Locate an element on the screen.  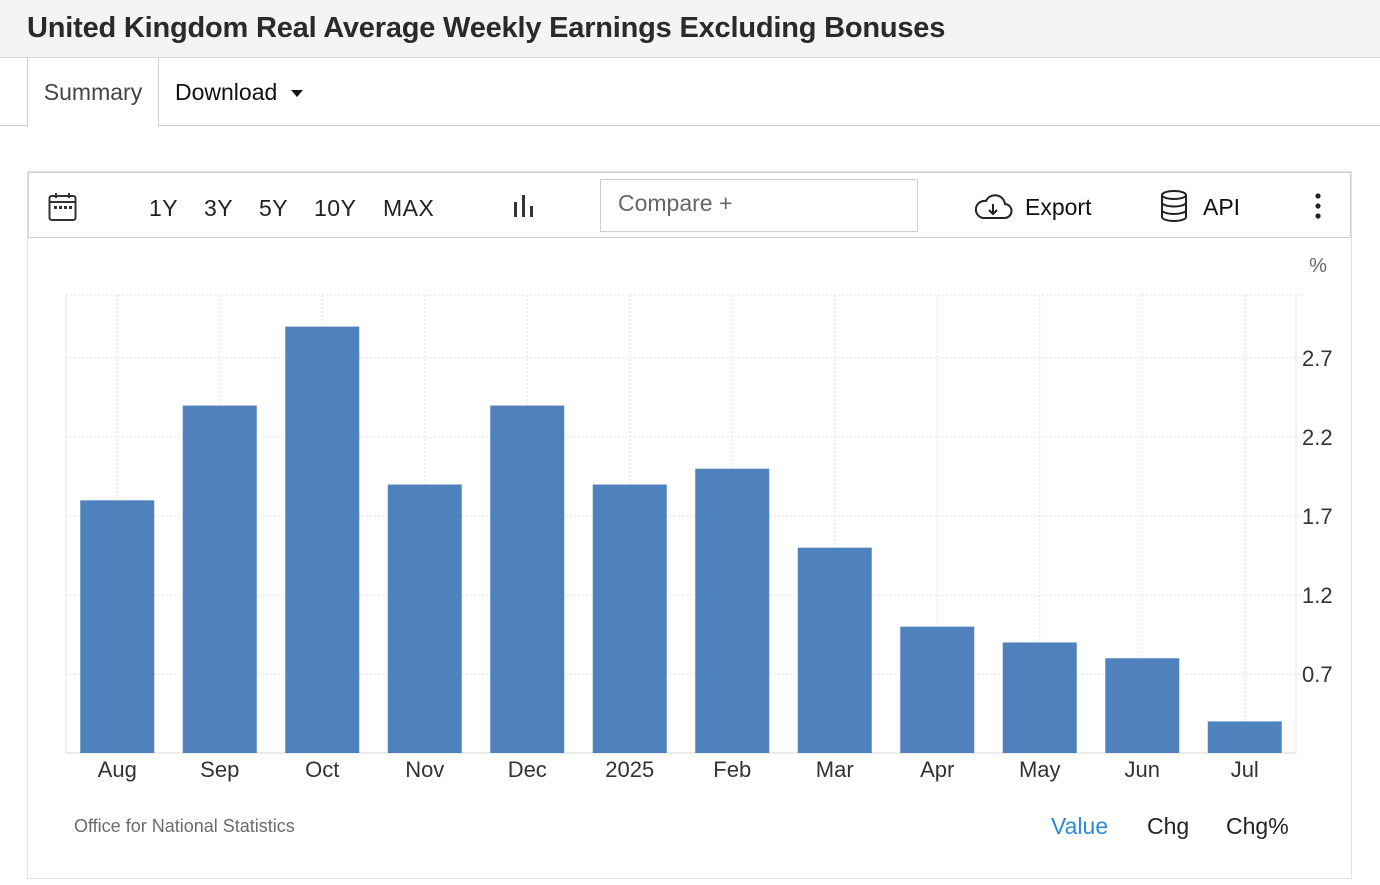
range-5y: 5Y is located at coordinates (274, 208).